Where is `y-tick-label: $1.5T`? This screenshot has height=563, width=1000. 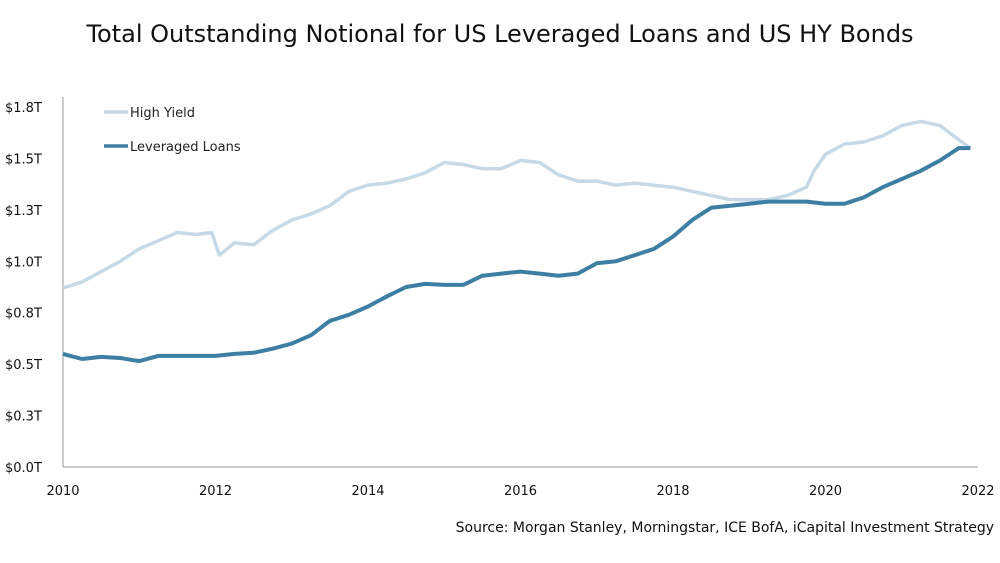 y-tick-label: $1.5T is located at coordinates (23, 159).